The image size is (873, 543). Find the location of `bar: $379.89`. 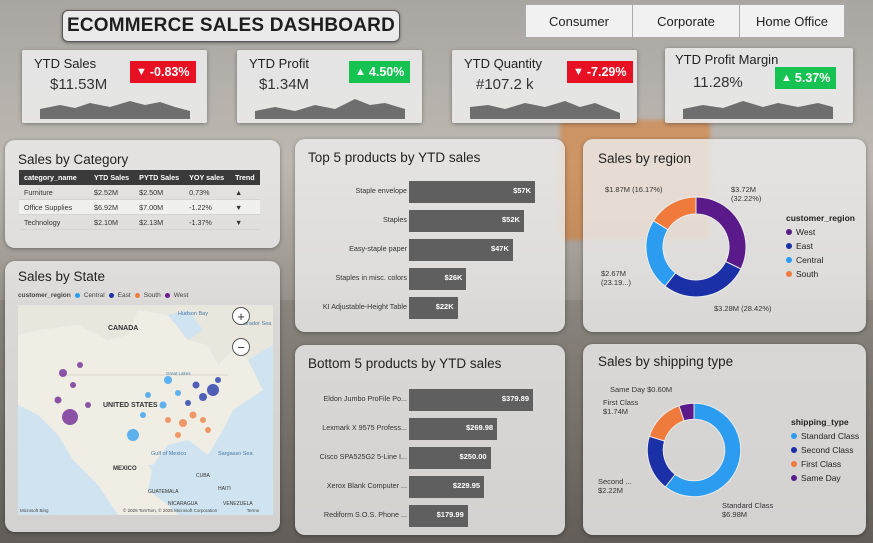

bar: $379.89 is located at coordinates (471, 400).